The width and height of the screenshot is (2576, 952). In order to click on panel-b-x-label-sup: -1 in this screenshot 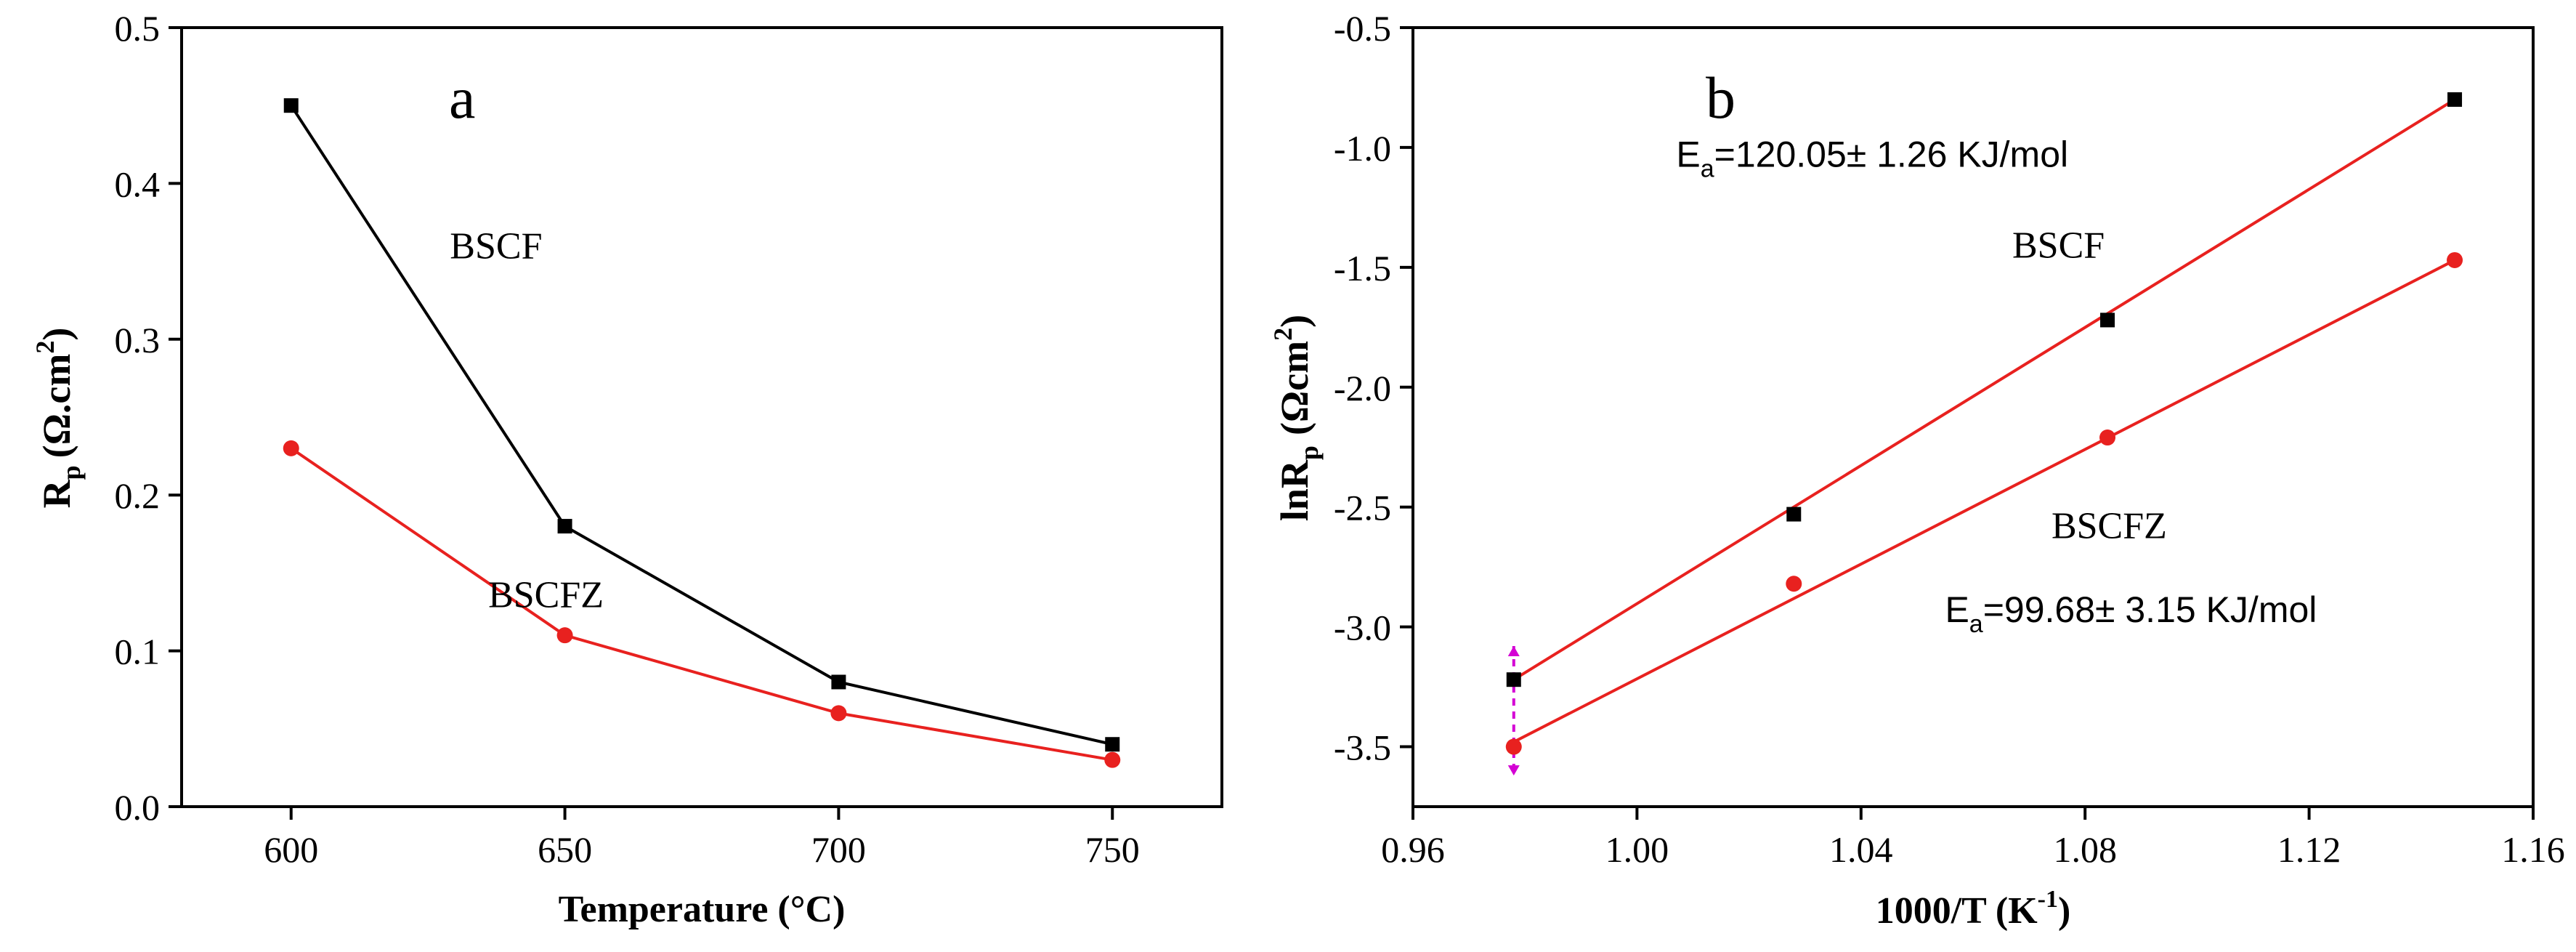, I will do `click(2048, 899)`.